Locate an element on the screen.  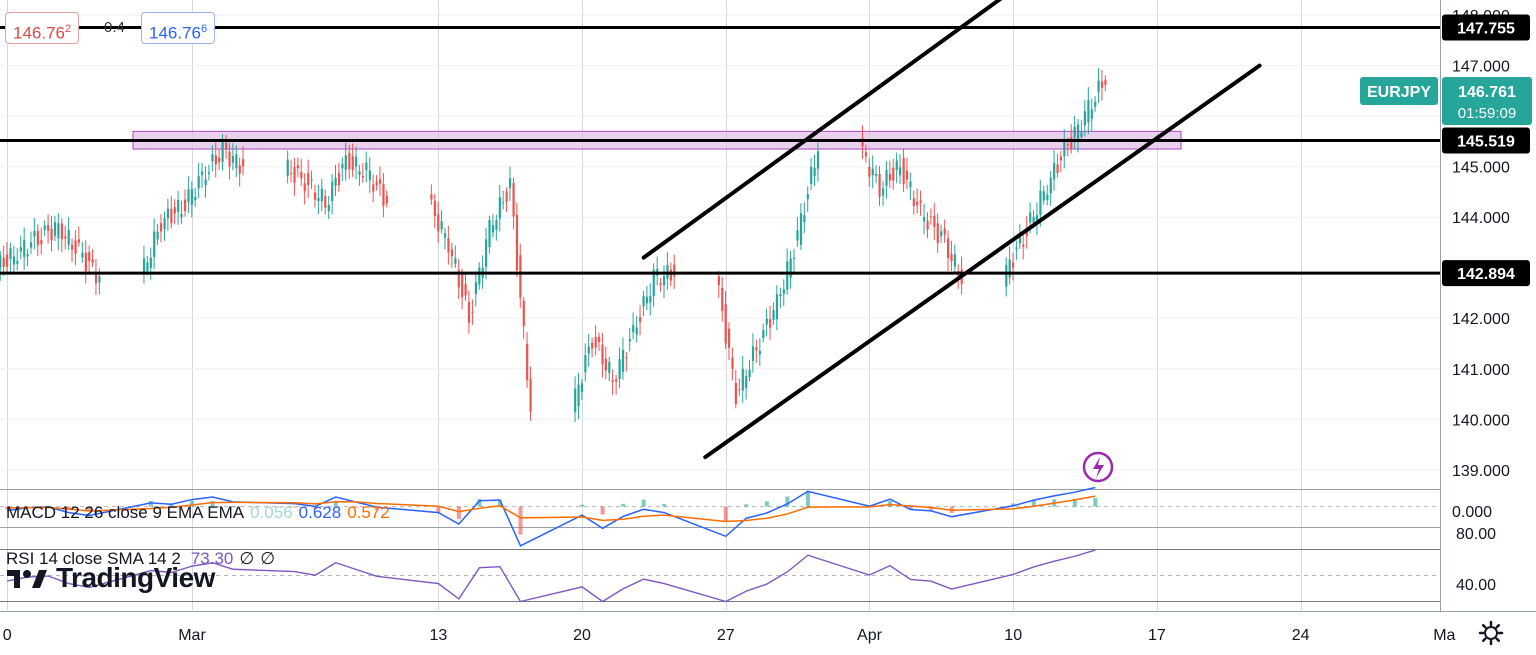
price-tick-label: 140.000 is located at coordinates (1481, 420).